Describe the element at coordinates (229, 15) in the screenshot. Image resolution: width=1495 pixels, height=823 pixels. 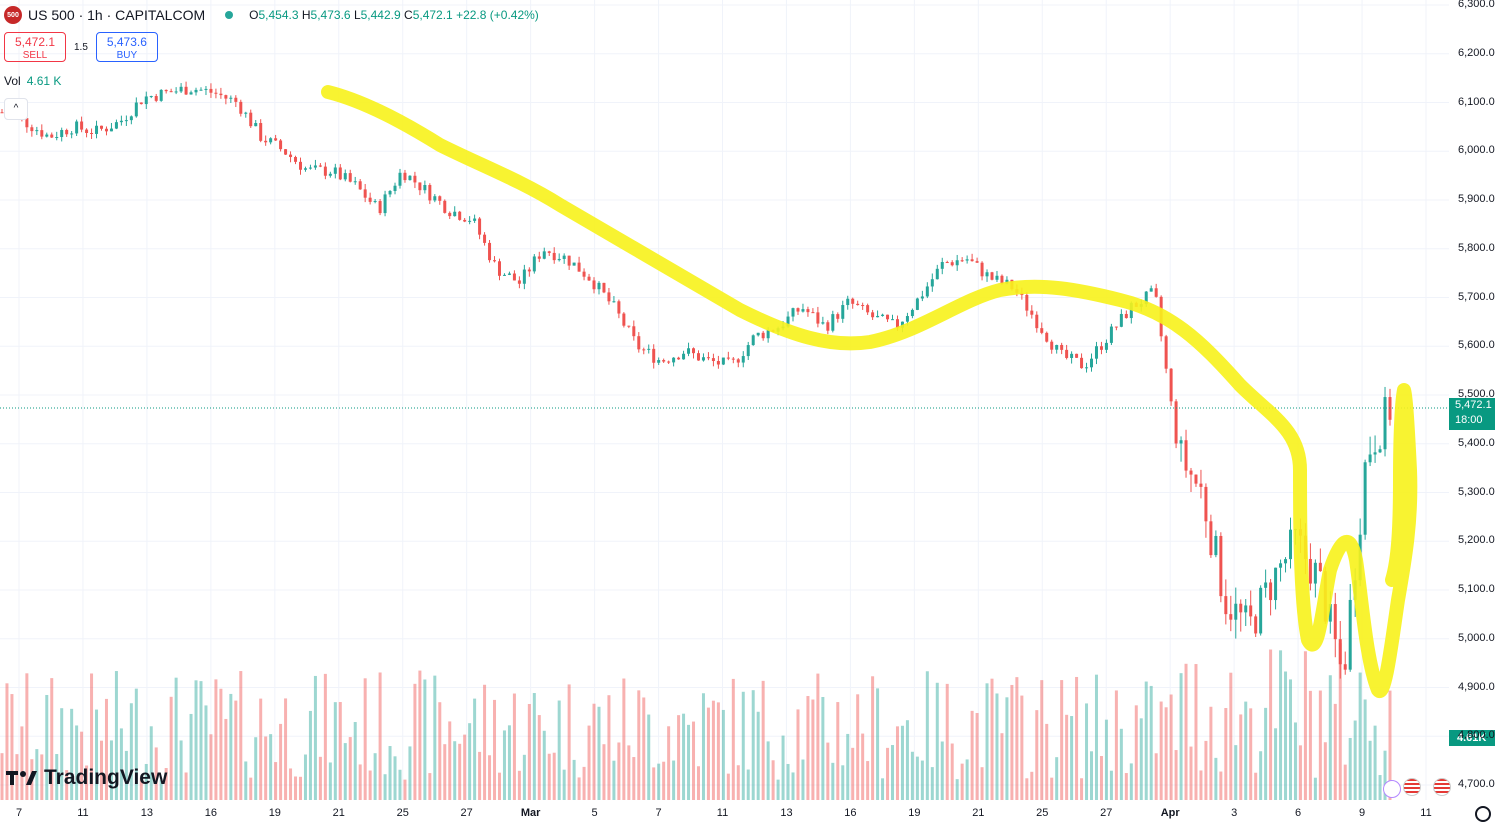
I see `market-status-icon` at that location.